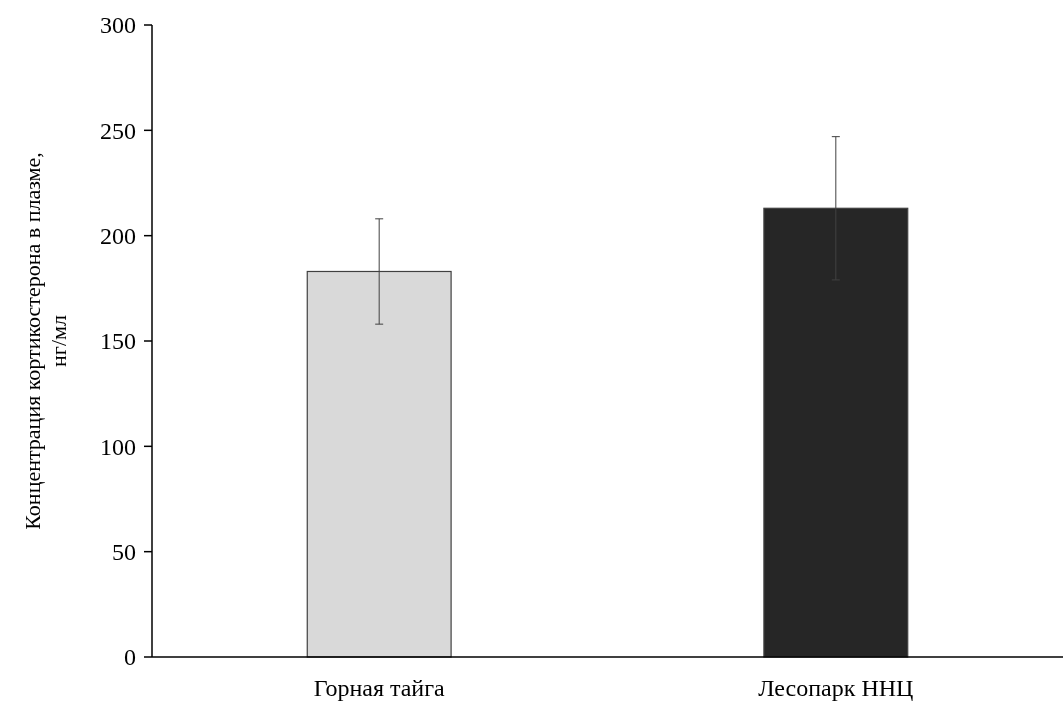  Describe the element at coordinates (124, 552) in the screenshot. I see `y-tick-label: 50` at that location.